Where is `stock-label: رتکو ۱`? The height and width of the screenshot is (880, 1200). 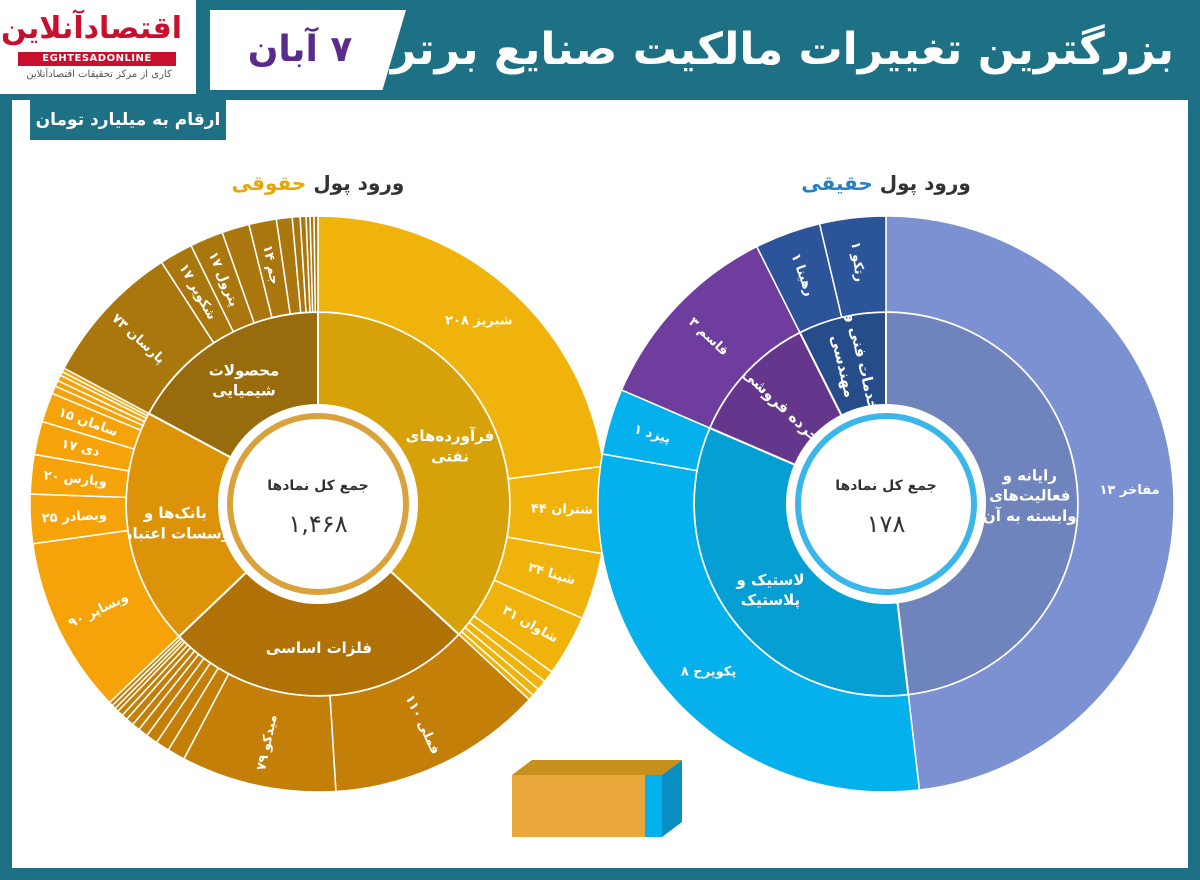 stock-label: رتکو ۱ is located at coordinates (858, 262).